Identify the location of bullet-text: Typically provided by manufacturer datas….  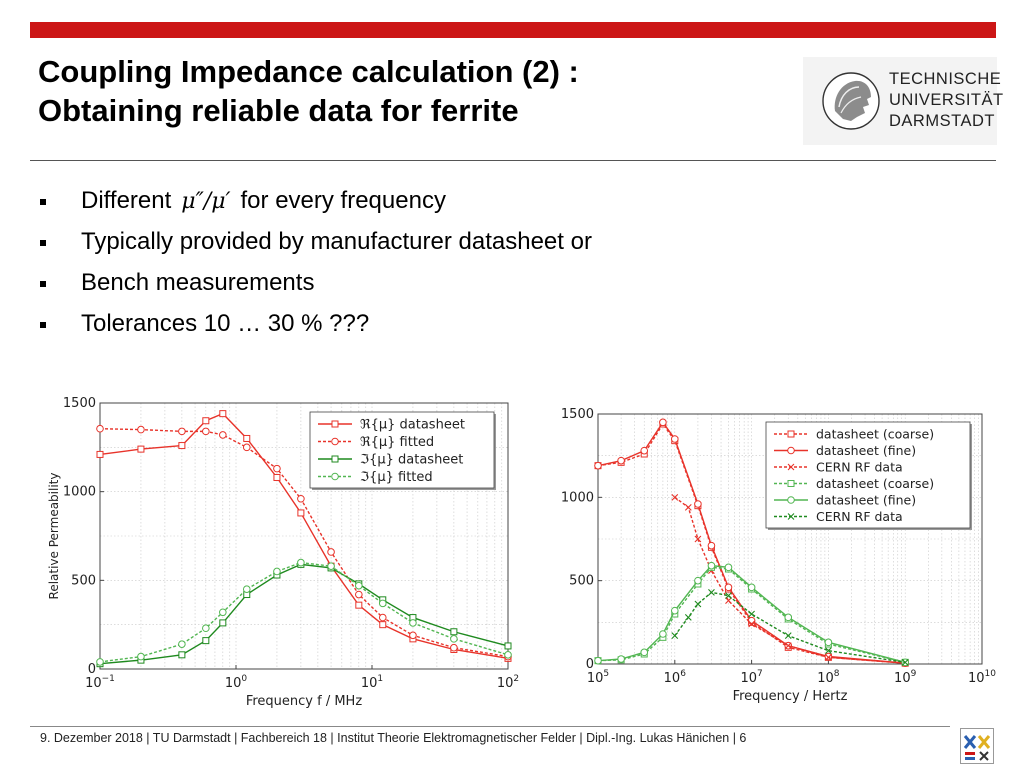
(336, 241).